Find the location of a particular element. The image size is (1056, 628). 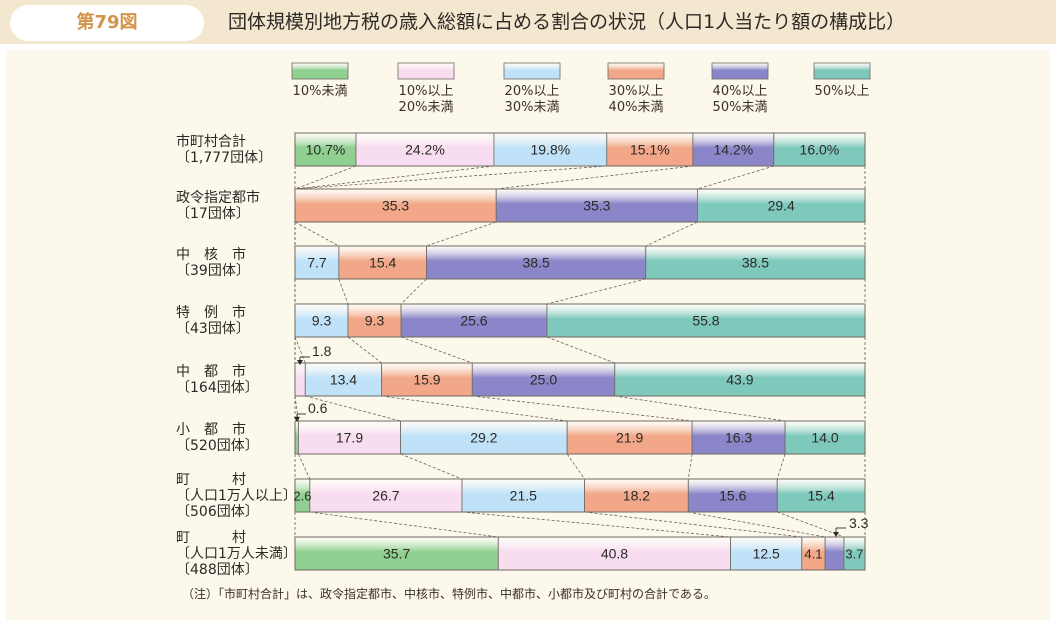

category-label: 町 村〔人口1万人未満〕 〔488団体〕 is located at coordinates (236, 553).